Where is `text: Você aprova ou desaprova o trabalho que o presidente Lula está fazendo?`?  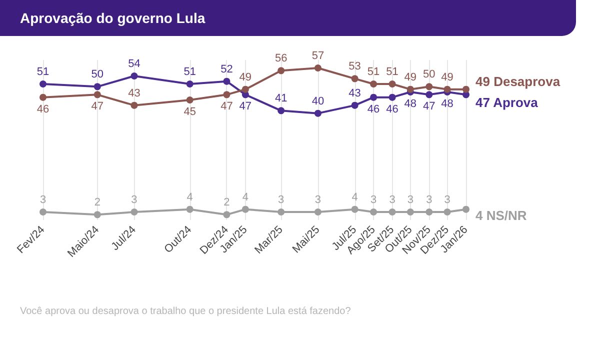 text: Você aprova ou desaprova o trabalho que o presidente Lula está fazendo? is located at coordinates (185, 311).